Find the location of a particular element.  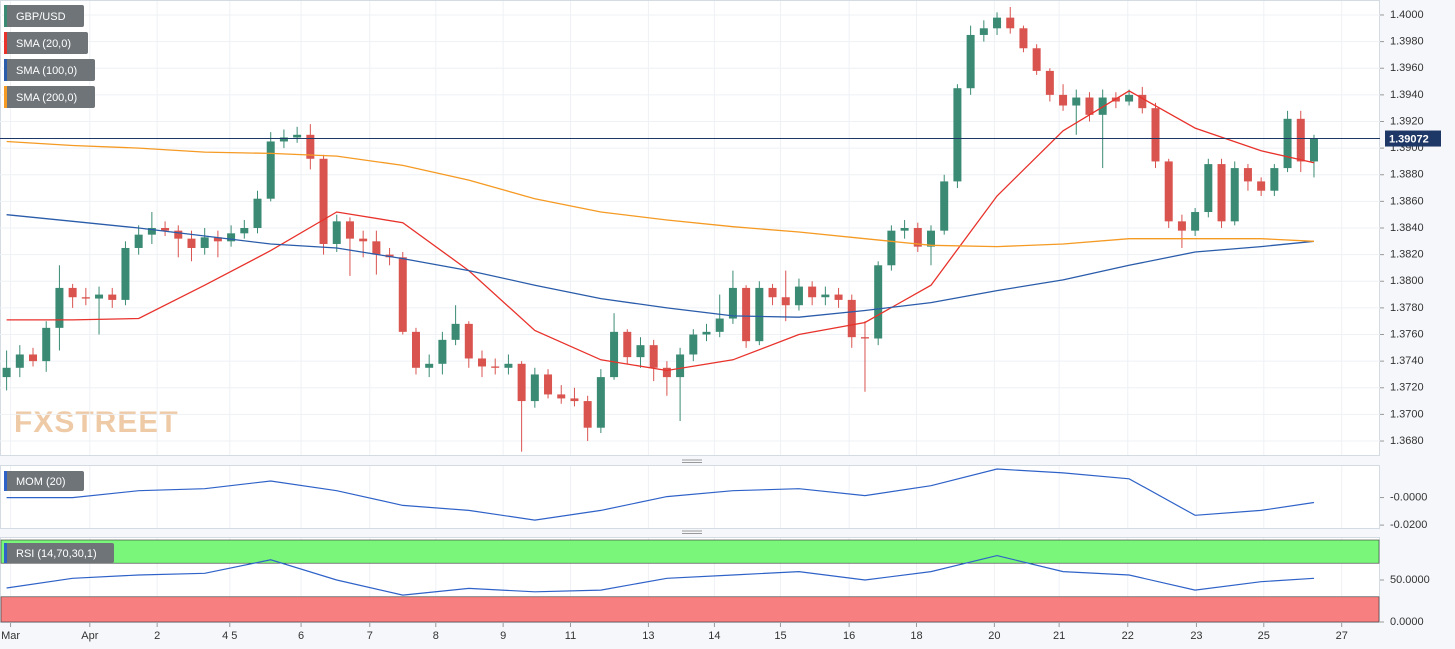

legend-swatch is located at coordinates (5, 70).